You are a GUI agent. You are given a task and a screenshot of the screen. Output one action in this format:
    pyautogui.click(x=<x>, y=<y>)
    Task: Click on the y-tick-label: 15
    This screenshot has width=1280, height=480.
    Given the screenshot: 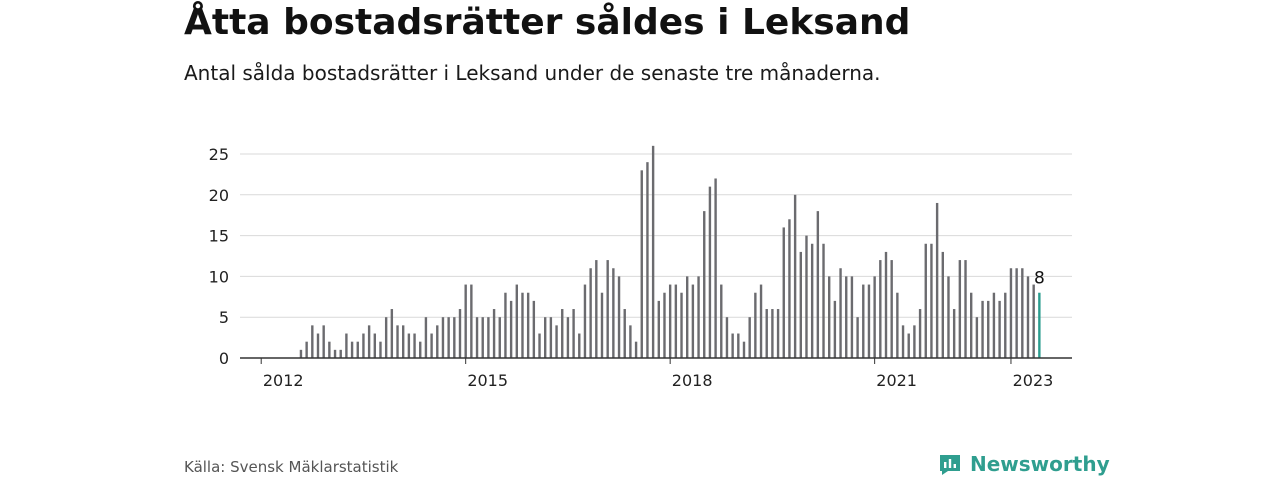 What is the action you would take?
    pyautogui.click(x=219, y=236)
    